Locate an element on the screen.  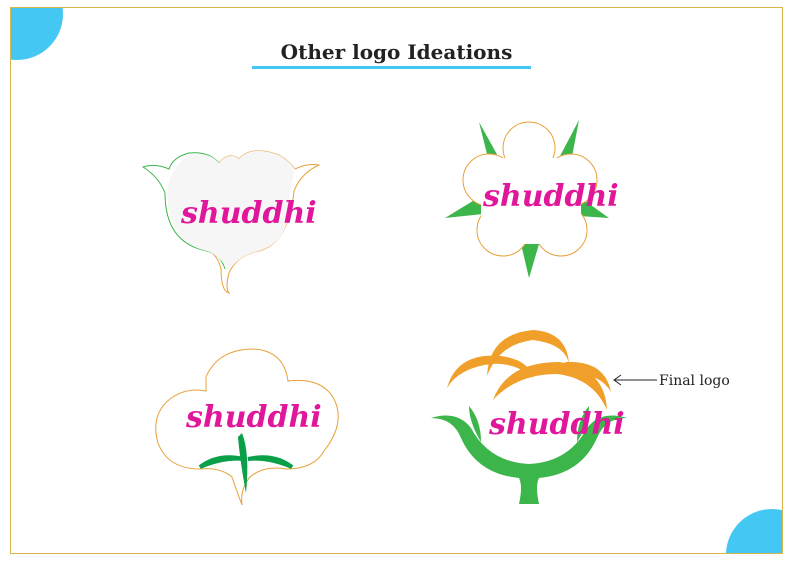
boll-arc-right is located at coordinates (550, 386).